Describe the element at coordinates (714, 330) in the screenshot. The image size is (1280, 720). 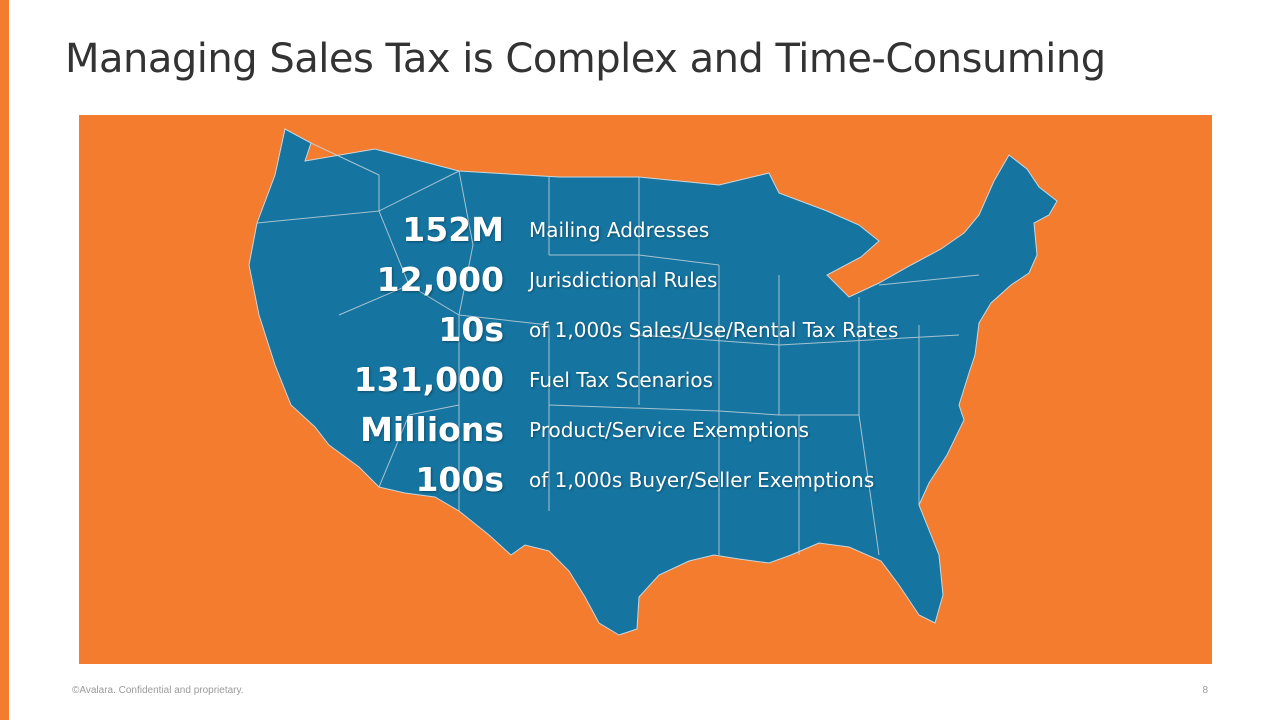
I see `stat-label: of 1,000s Sales/Use/Rental Tax Rates` at that location.